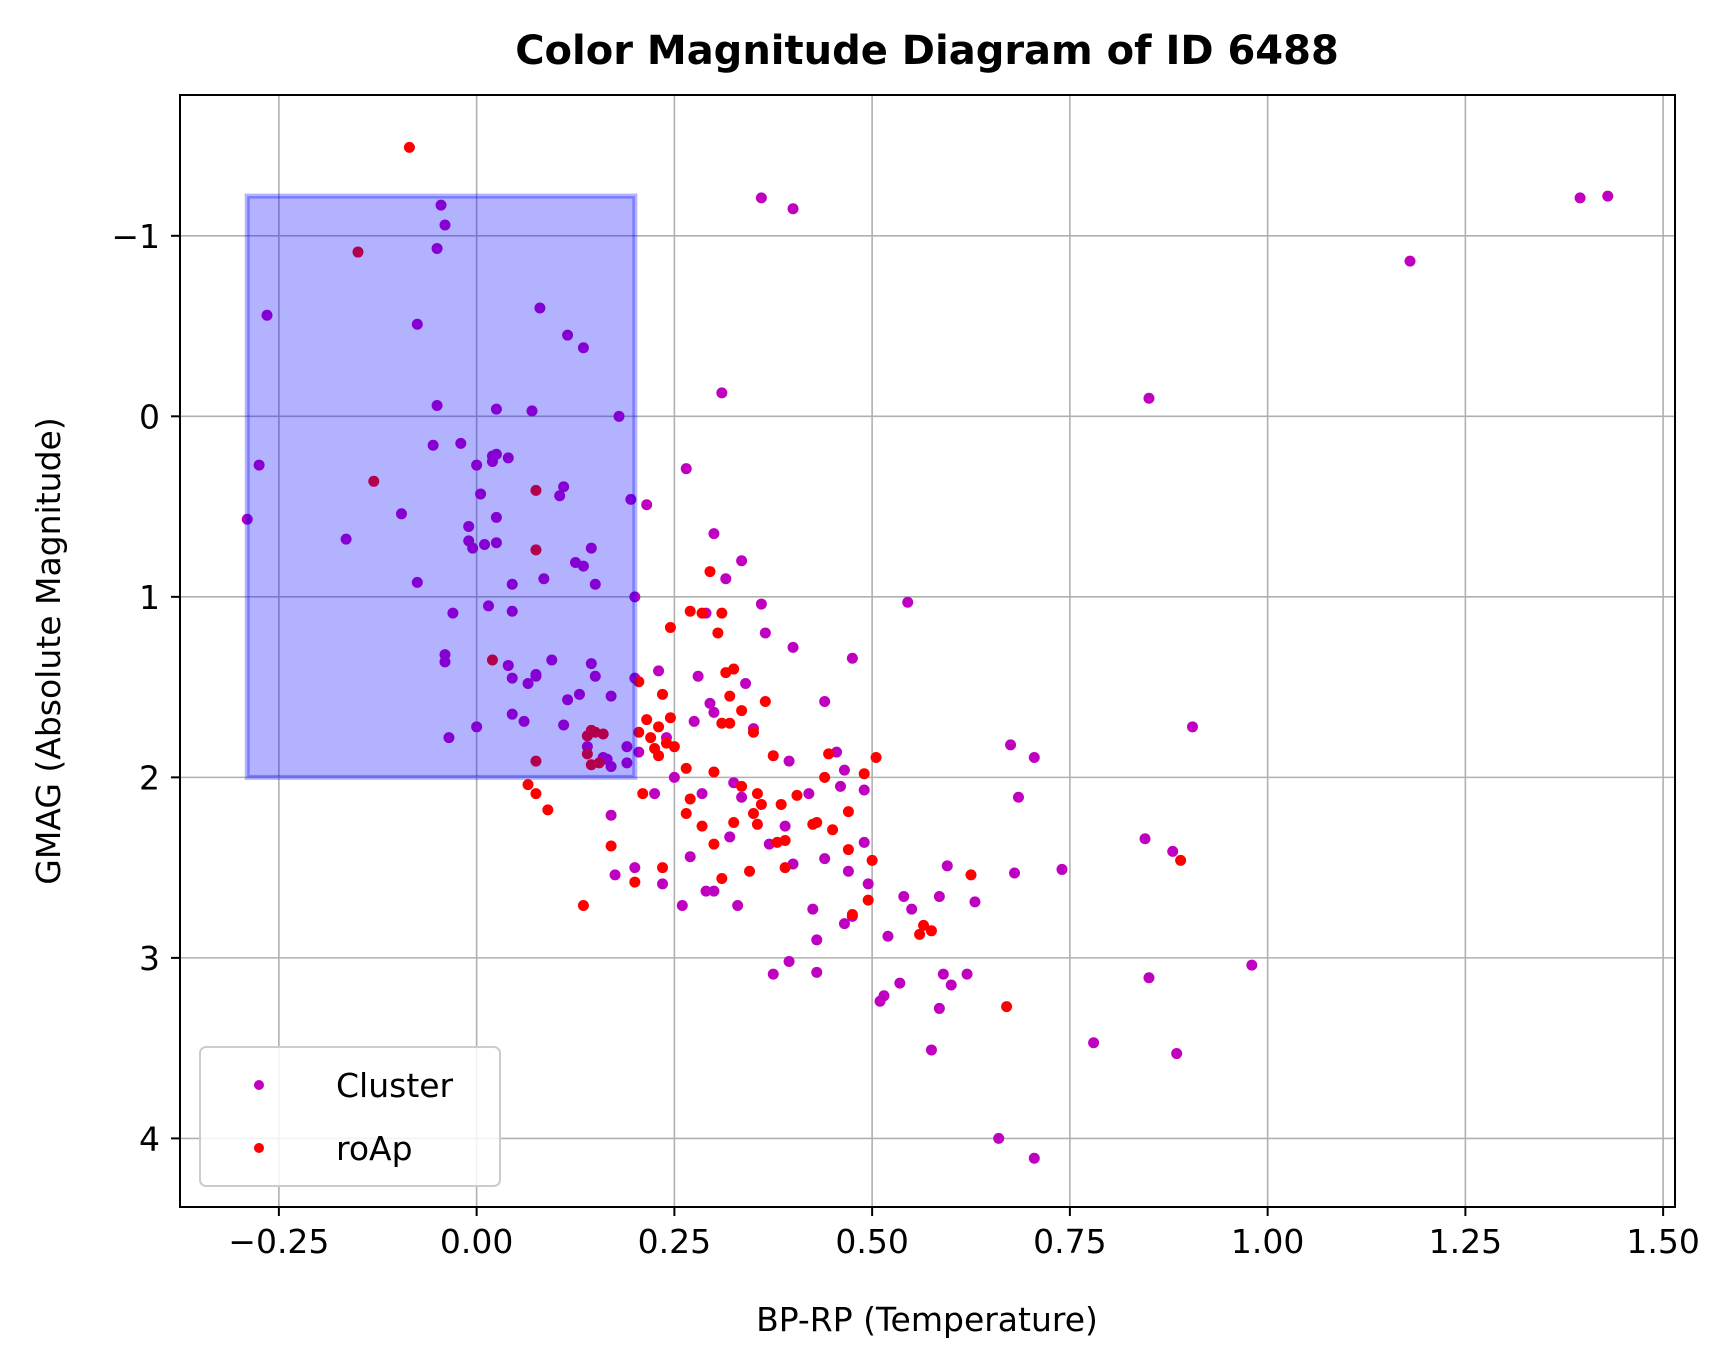 The width and height of the screenshot is (1730, 1361). What do you see at coordinates (1465, 1241) in the screenshot?
I see `x-tick-label: 1.25` at bounding box center [1465, 1241].